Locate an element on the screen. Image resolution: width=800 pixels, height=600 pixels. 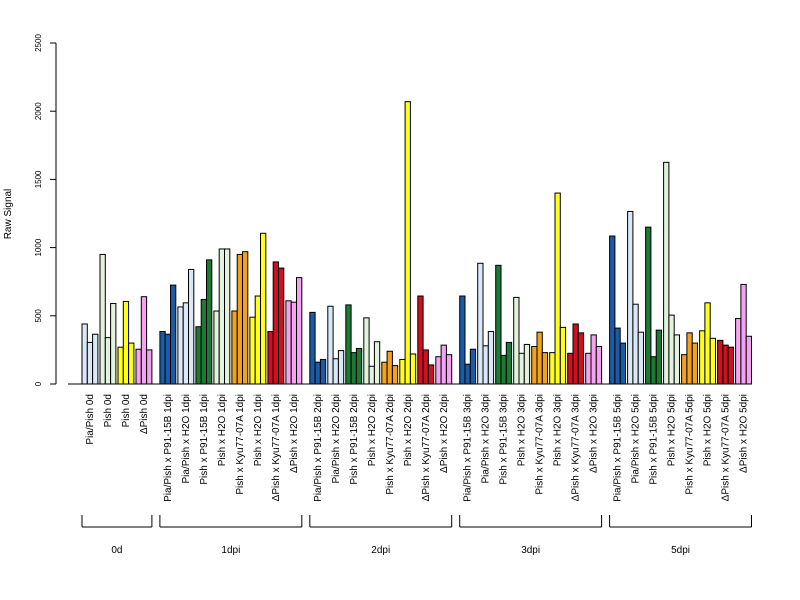
category-label: Pish x H2O 3dpi is located at coordinates (522, 430).